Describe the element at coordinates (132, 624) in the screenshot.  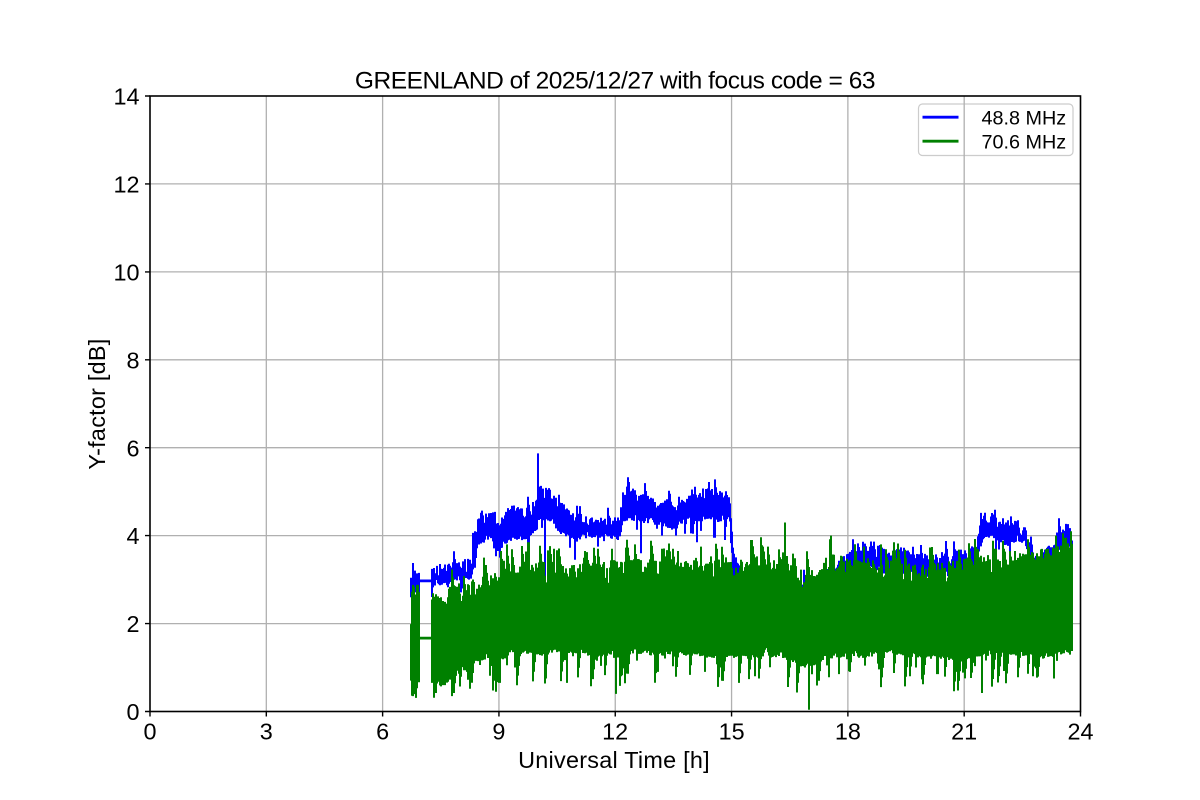
I see `svg-text: 2` at that location.